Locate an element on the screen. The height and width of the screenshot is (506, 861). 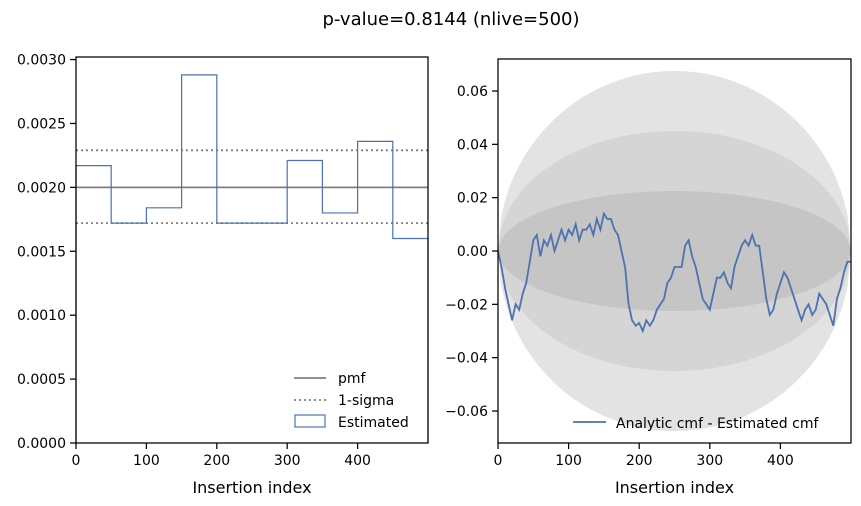
left-x-ticks: 0 100 200 300 400 is located at coordinates (221, 456).